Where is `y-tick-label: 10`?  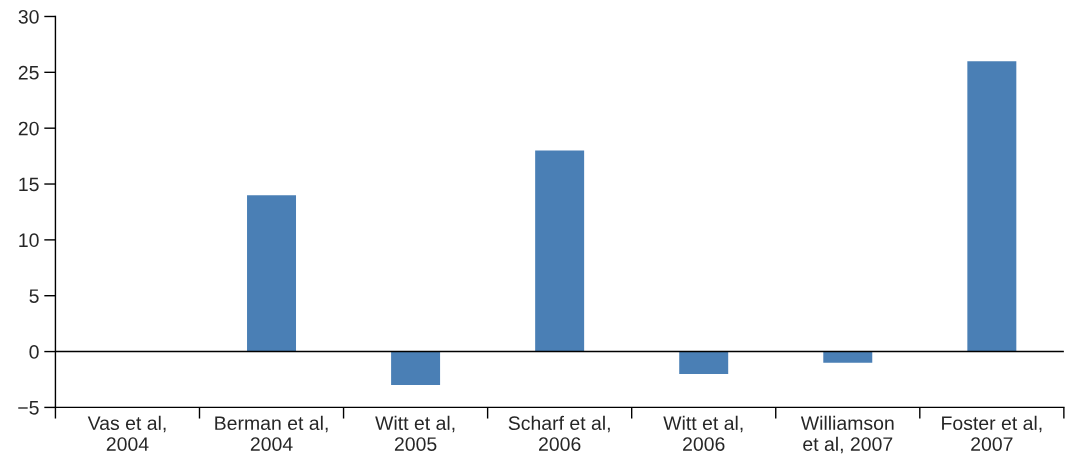
y-tick-label: 10 is located at coordinates (29, 240).